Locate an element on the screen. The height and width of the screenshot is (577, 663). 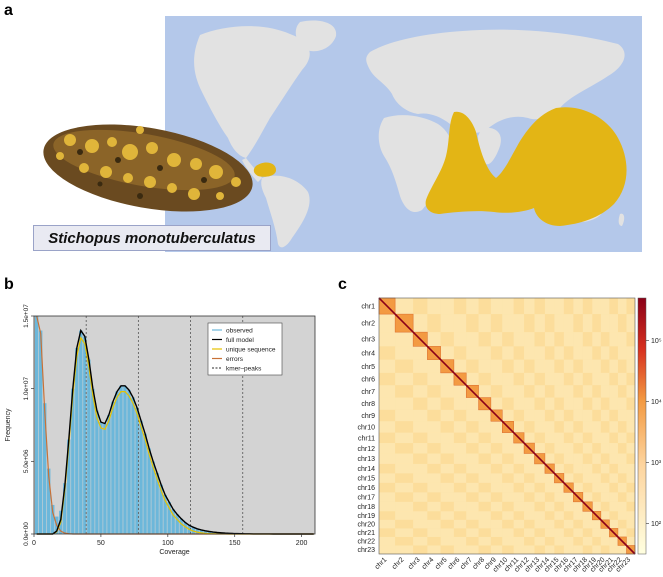
y-chromosome-label: chr14 is located at coordinates (366, 469).